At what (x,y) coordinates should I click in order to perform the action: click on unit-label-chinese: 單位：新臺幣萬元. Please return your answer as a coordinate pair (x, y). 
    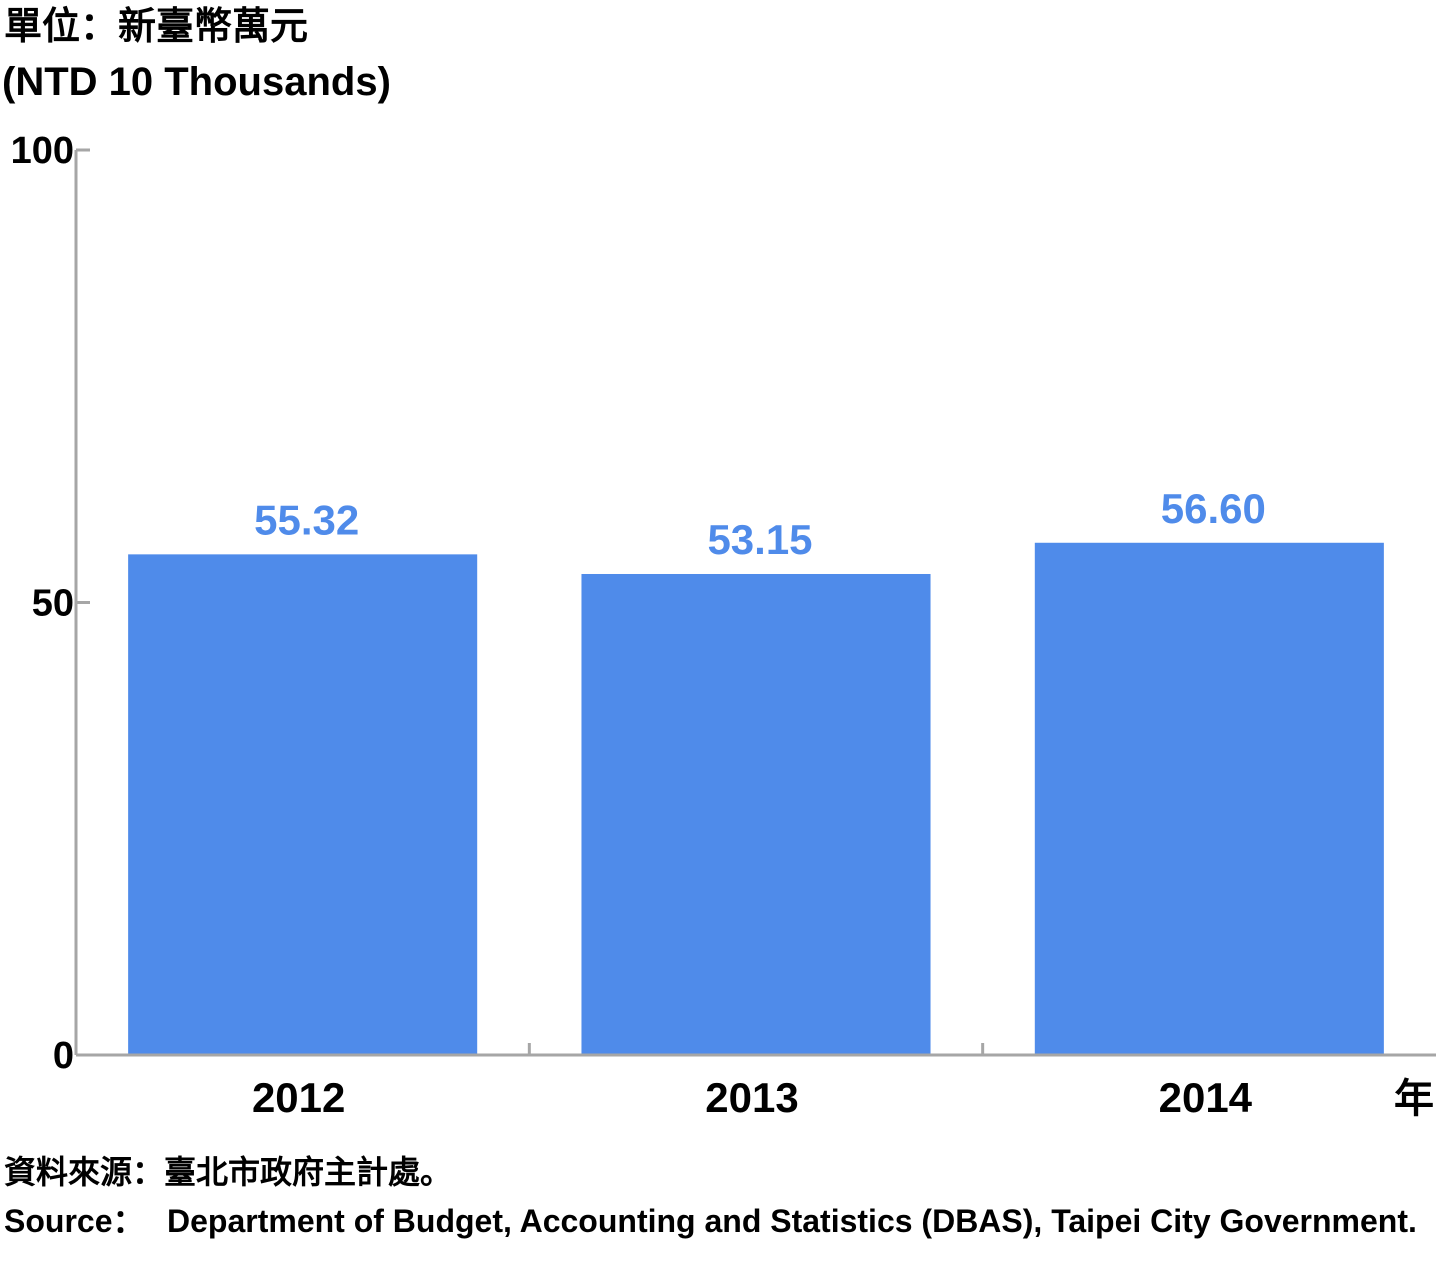
    Looking at the image, I should click on (156, 27).